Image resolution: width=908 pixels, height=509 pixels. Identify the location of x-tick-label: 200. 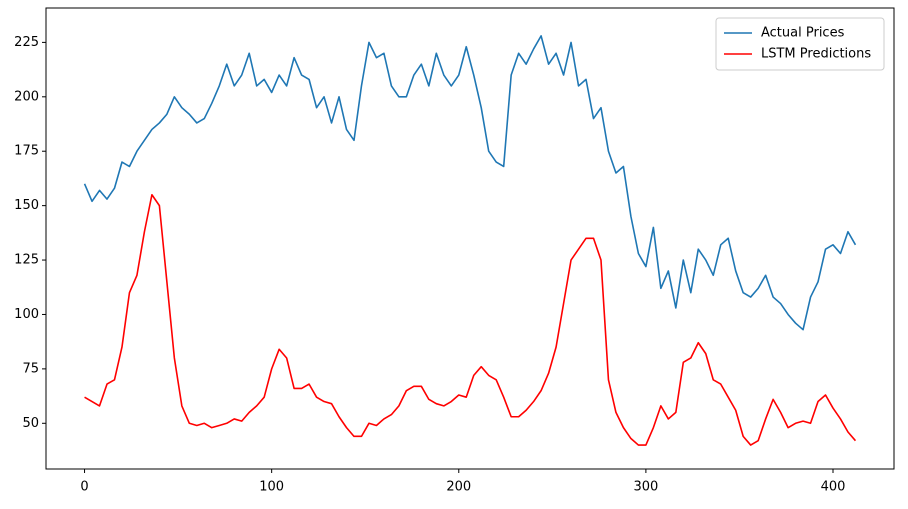
(458, 487).